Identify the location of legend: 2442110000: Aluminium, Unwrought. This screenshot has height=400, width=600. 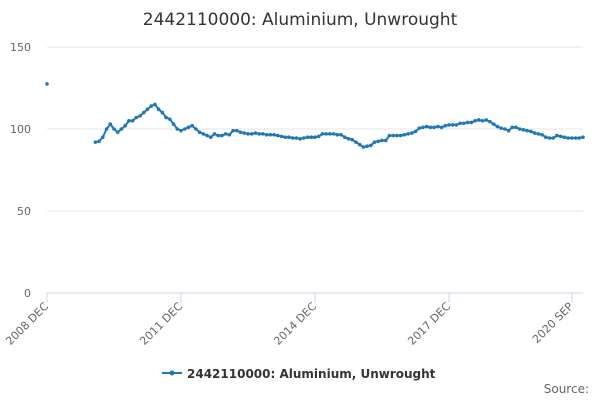
(299, 374).